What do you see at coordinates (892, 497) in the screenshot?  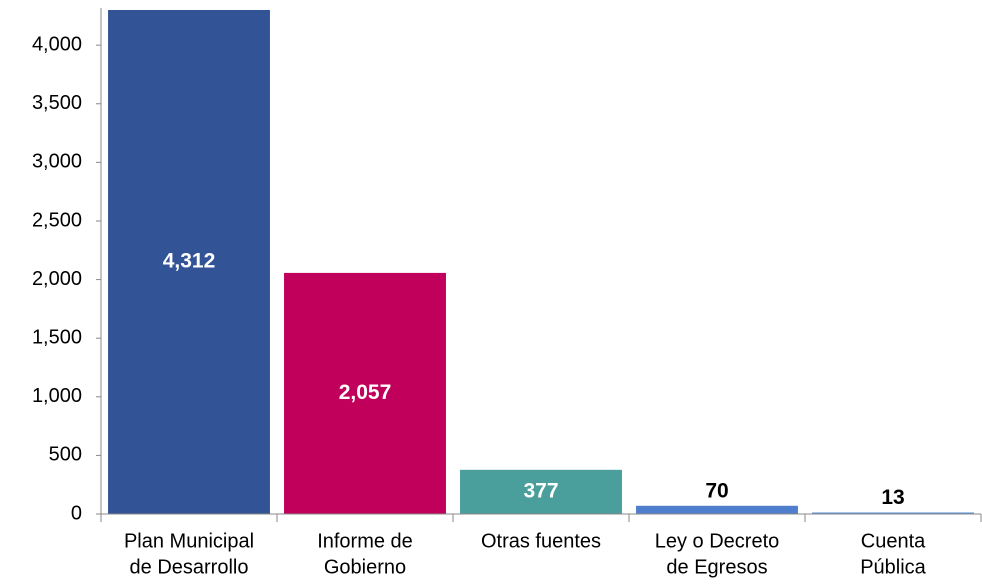 I see `data-label: 13` at bounding box center [892, 497].